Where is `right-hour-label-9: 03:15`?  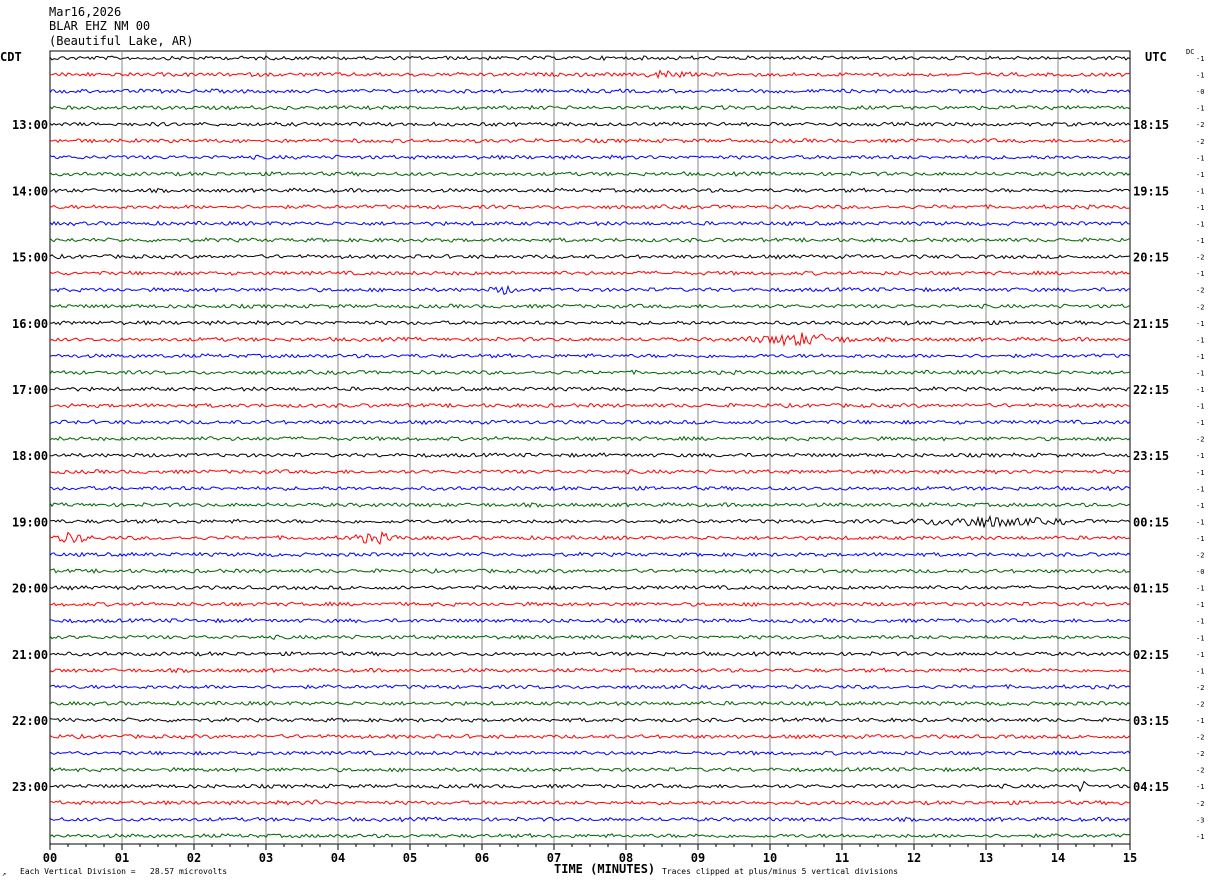 right-hour-label-9: 03:15 is located at coordinates (1151, 721).